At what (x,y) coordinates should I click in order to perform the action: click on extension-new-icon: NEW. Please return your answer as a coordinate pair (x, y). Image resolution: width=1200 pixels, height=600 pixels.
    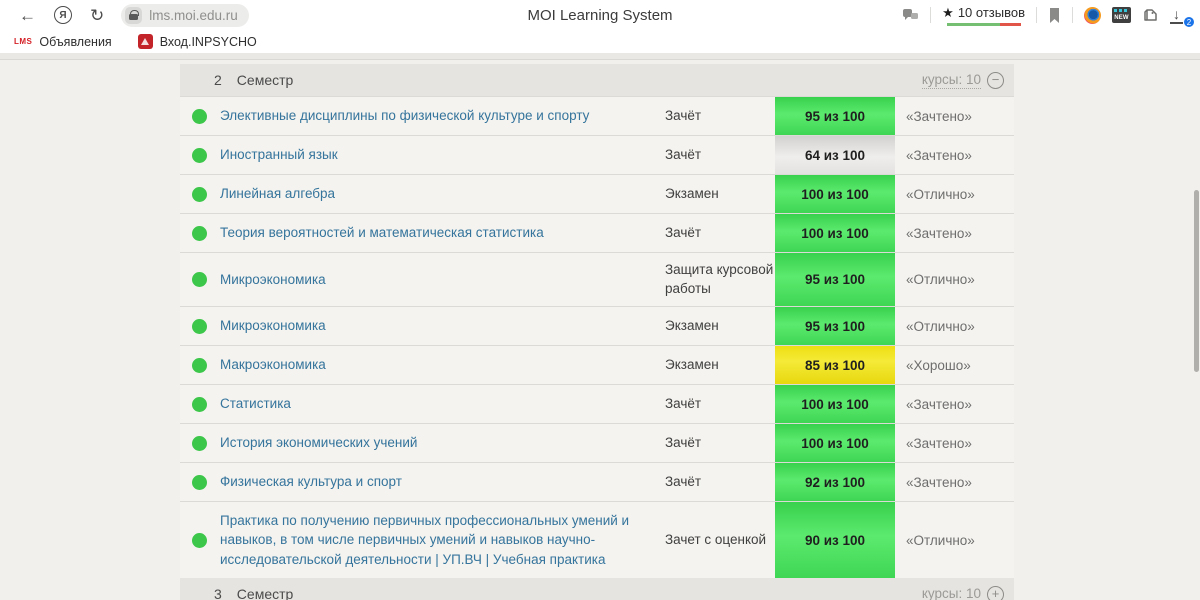
    Looking at the image, I should click on (1121, 15).